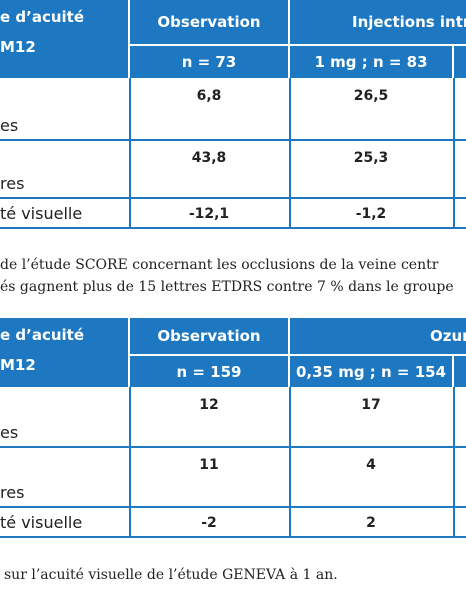  What do you see at coordinates (371, 405) in the screenshot?
I see `cell-value: 17` at bounding box center [371, 405].